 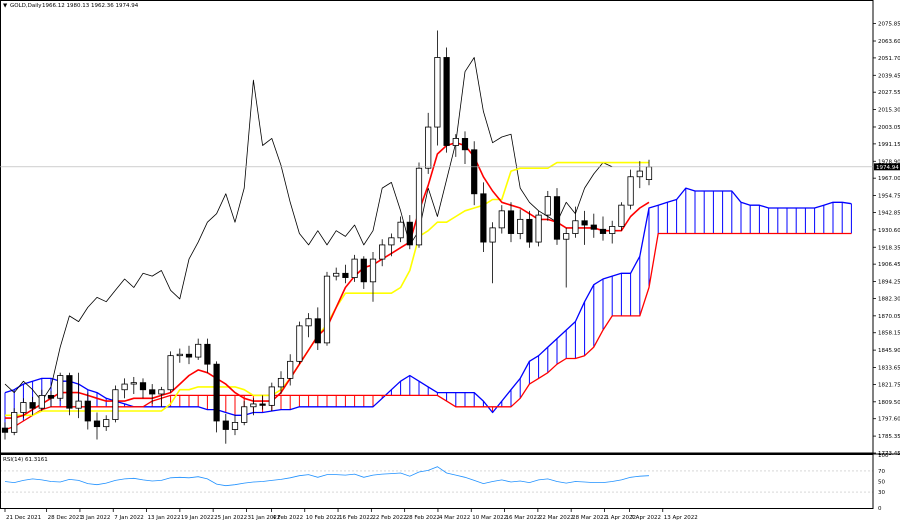 I want to click on price-tick-label: 1833.65, so click(x=889, y=369).